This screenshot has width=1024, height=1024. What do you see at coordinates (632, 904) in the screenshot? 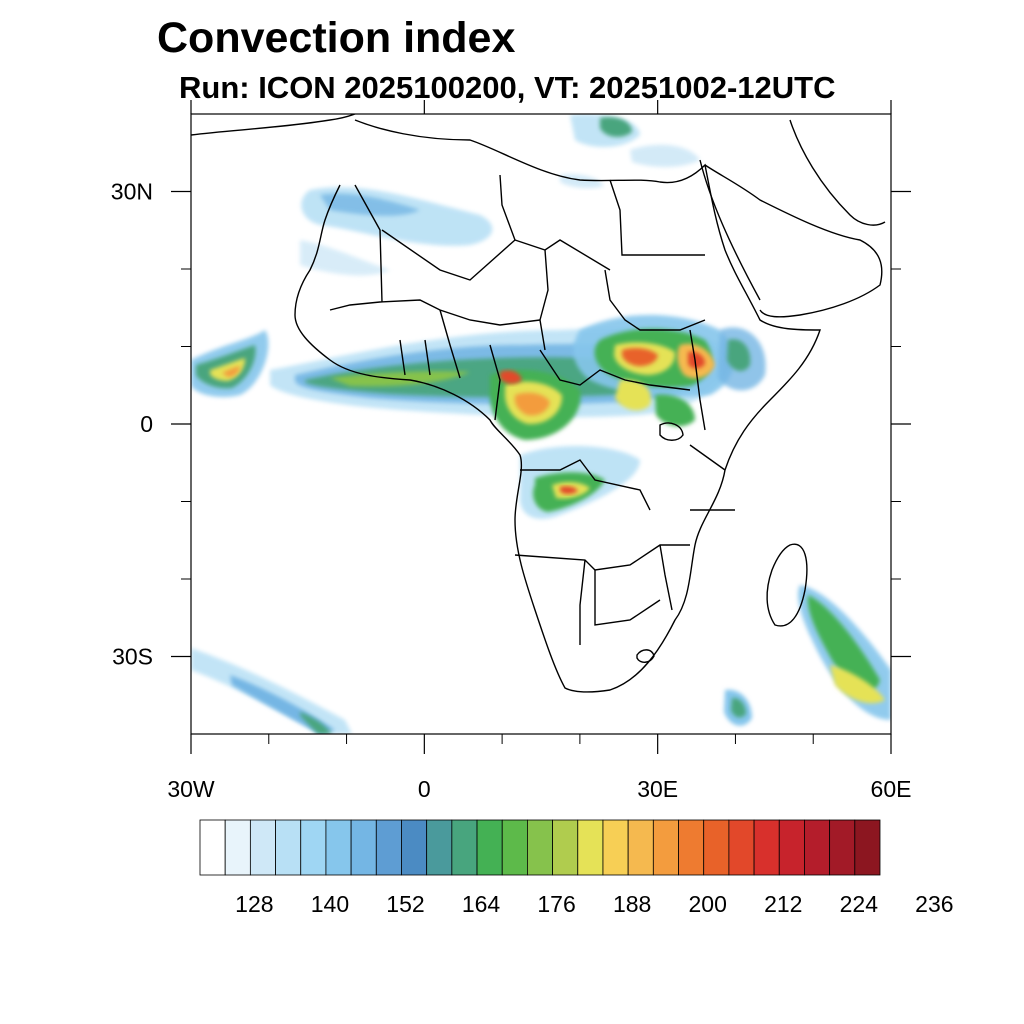
I see `colorbar-label: 188` at bounding box center [632, 904].